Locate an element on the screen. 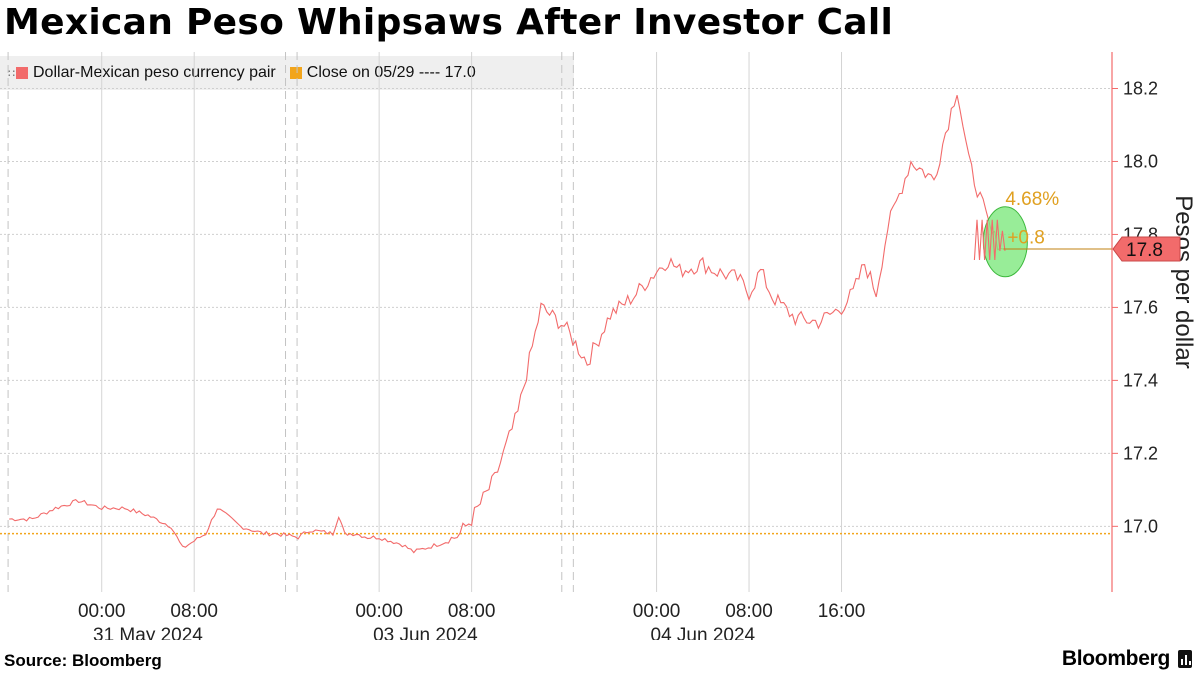  legend-close-label: Close on 05/29 ---- 17.0 is located at coordinates (391, 72).